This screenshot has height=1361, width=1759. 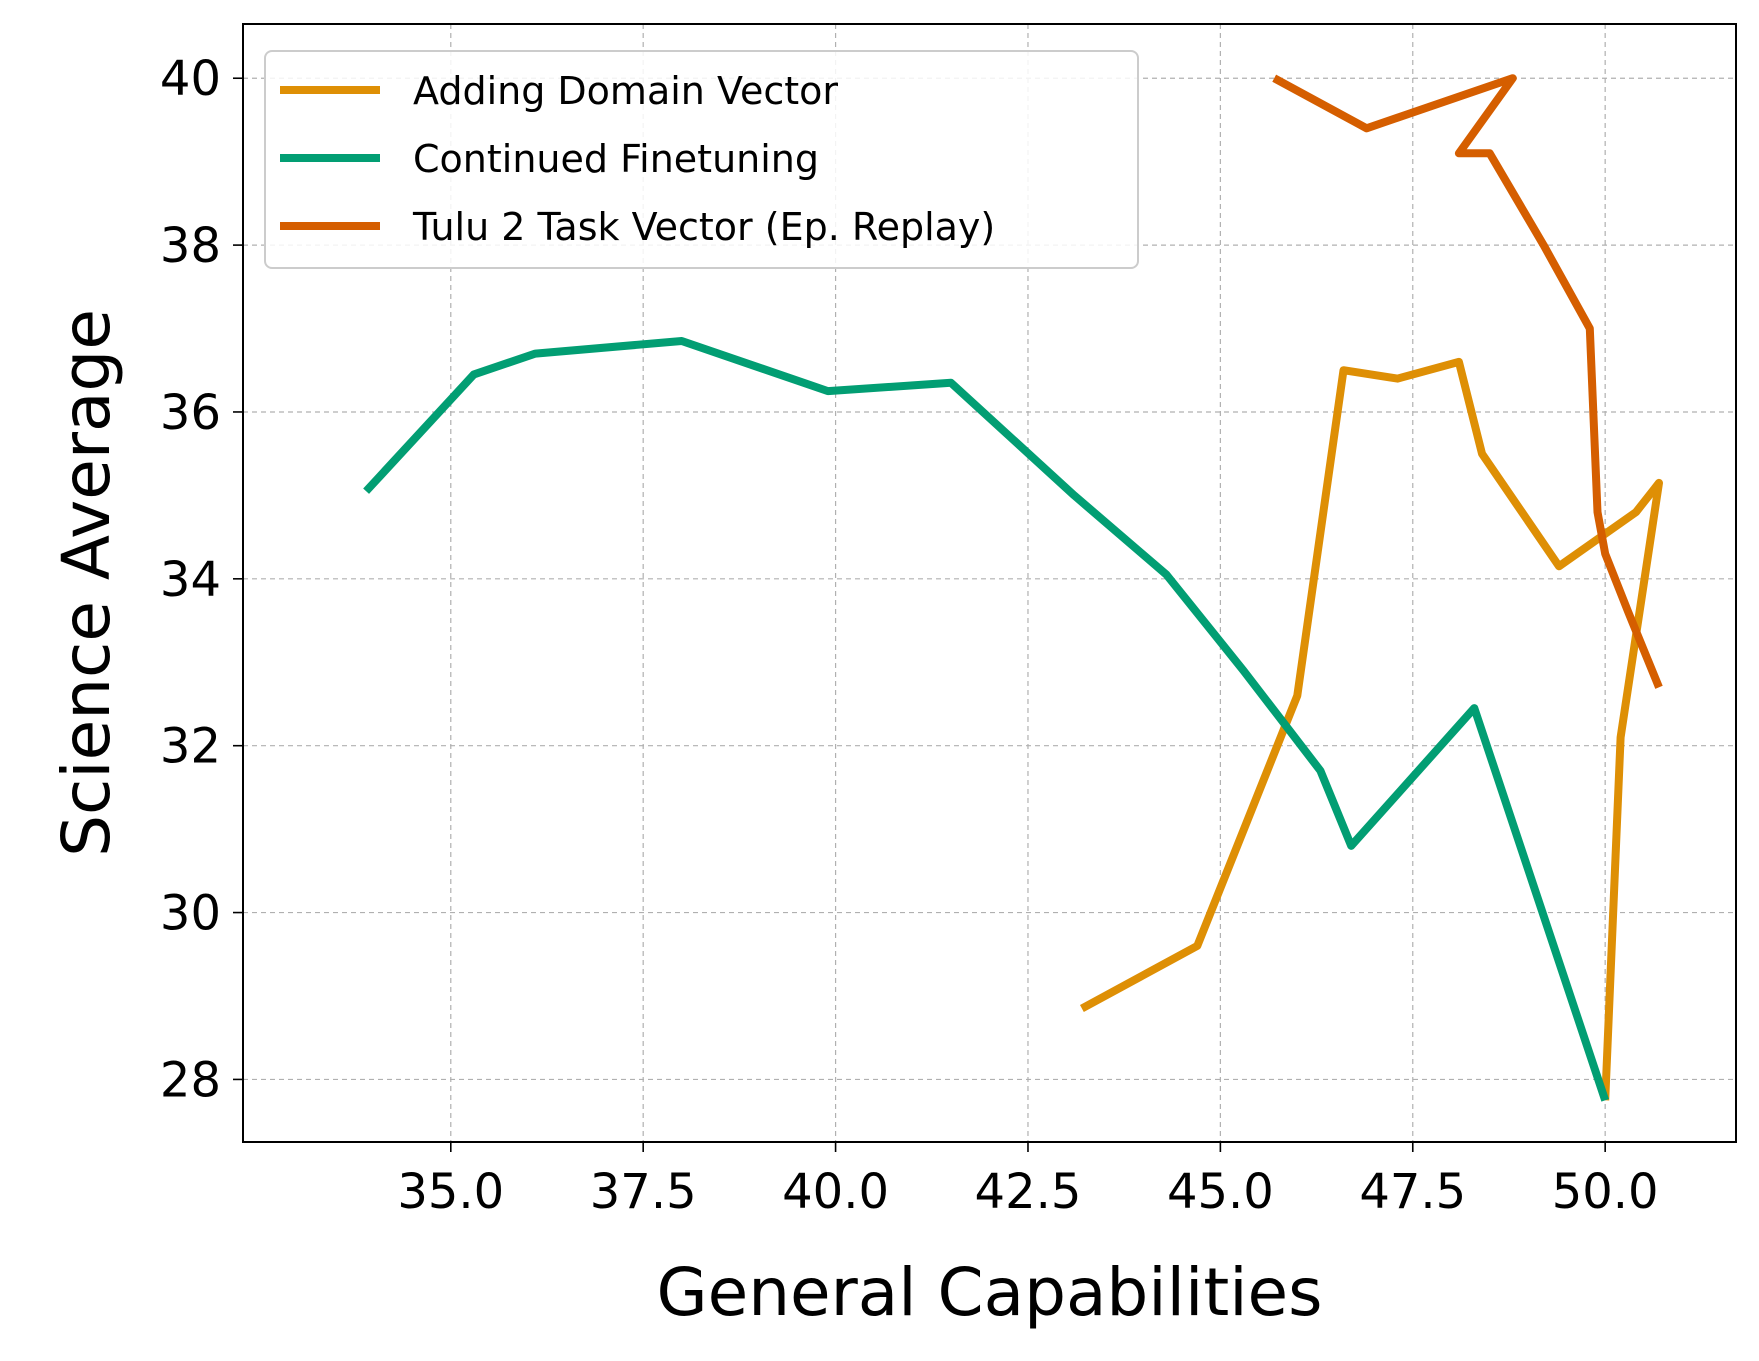 I want to click on legend-frame, so click(x=701, y=159).